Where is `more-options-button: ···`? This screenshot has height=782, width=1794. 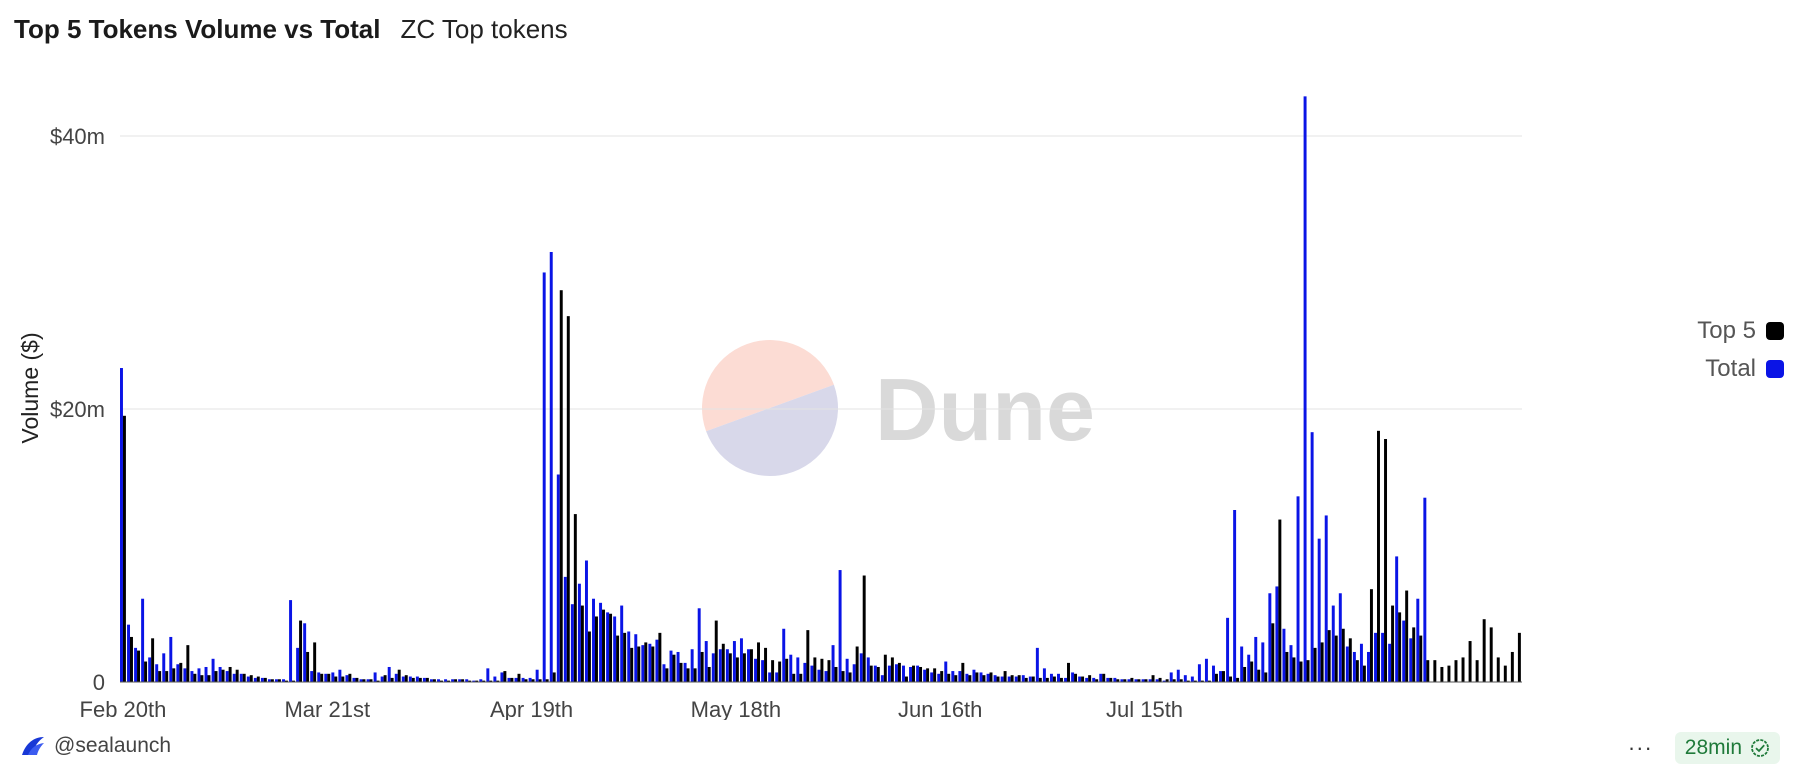
more-options-button: ··· is located at coordinates (1640, 747).